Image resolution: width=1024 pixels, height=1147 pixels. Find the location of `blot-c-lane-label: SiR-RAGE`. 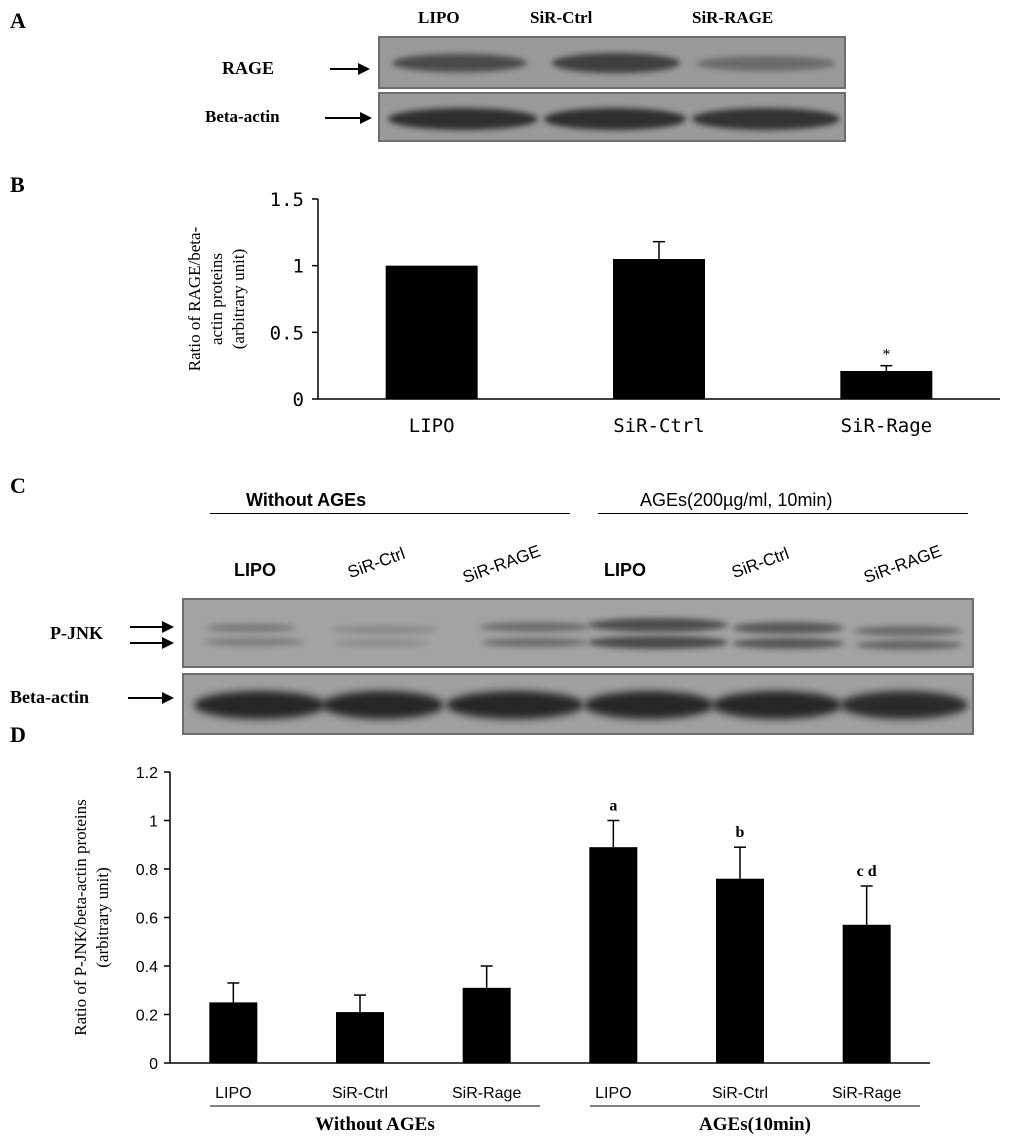

blot-c-lane-label: SiR-RAGE is located at coordinates (501, 564).